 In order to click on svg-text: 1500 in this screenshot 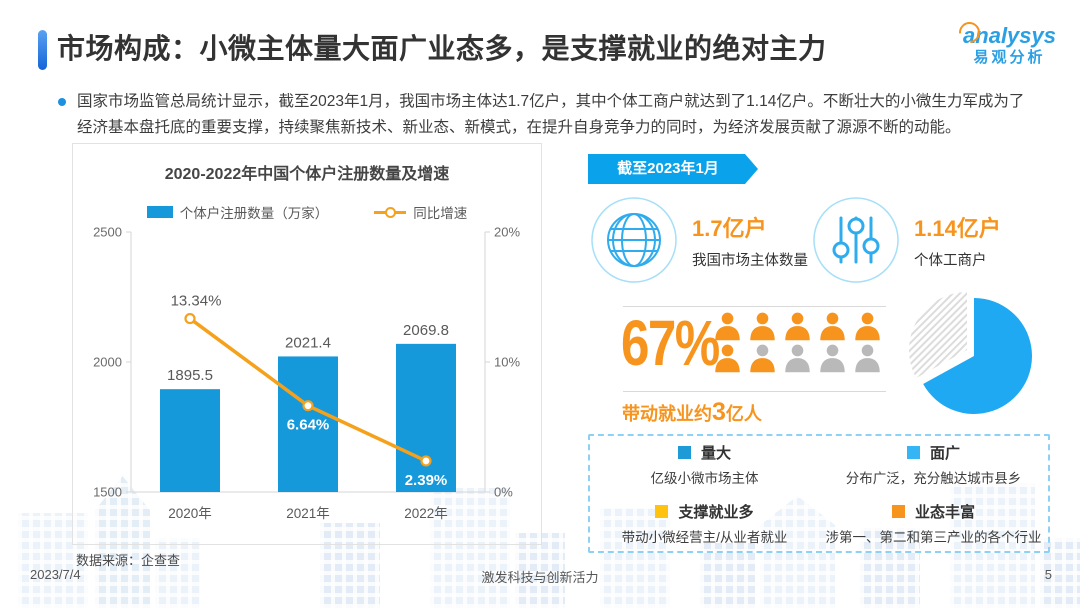, I will do `click(107, 492)`.